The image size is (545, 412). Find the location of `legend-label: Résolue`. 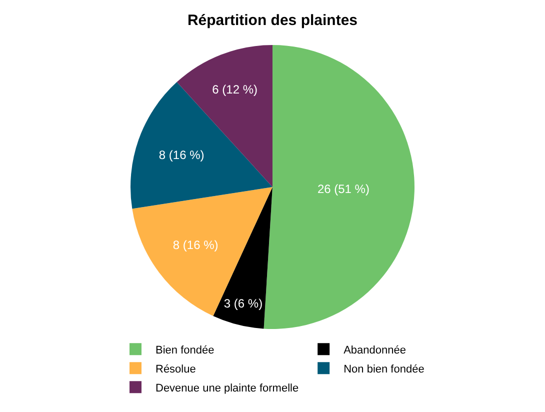

legend-label: Résolue is located at coordinates (176, 369).